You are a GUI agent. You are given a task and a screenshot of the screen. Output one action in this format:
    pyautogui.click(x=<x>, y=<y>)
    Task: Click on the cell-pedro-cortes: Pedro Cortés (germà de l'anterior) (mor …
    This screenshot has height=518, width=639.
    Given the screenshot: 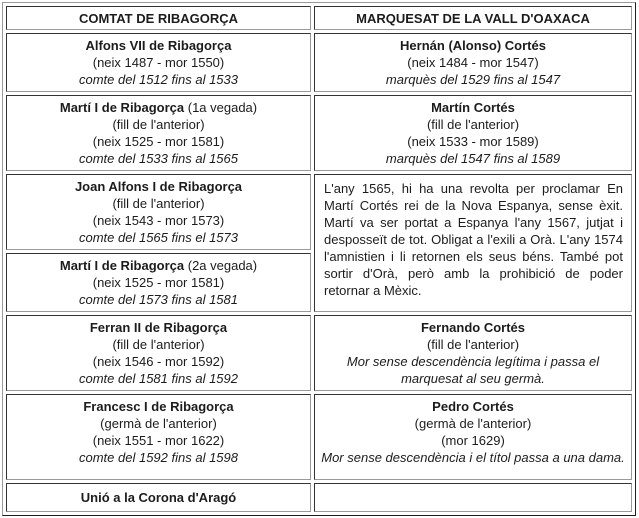 What is the action you would take?
    pyautogui.click(x=473, y=437)
    